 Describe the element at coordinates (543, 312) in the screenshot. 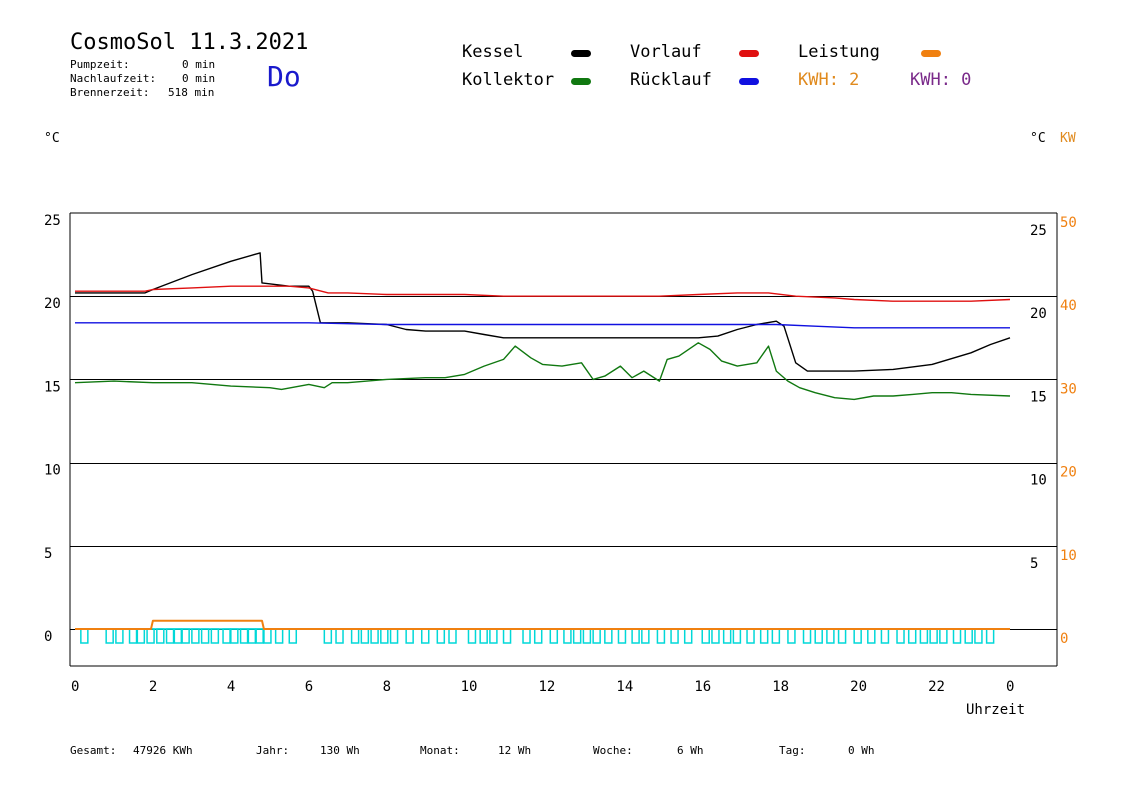

I see `series-kessel` at that location.